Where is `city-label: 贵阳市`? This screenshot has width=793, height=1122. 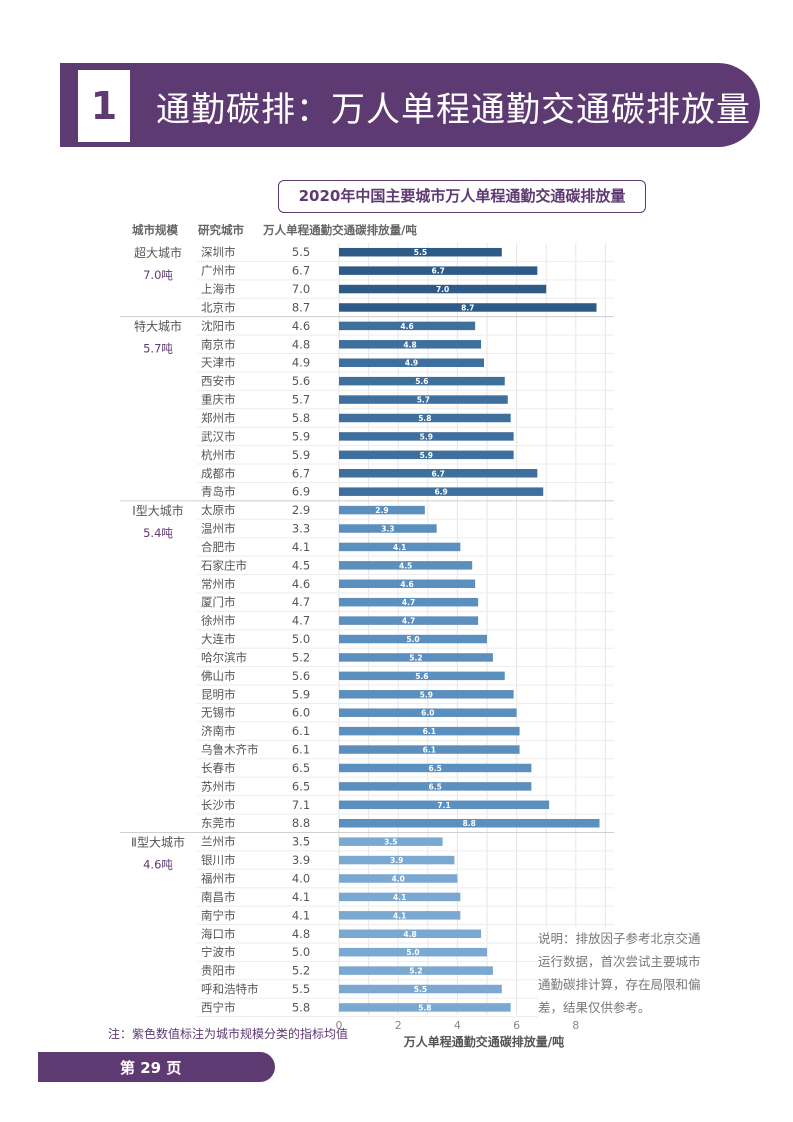
city-label: 贵阳市 is located at coordinates (218, 971).